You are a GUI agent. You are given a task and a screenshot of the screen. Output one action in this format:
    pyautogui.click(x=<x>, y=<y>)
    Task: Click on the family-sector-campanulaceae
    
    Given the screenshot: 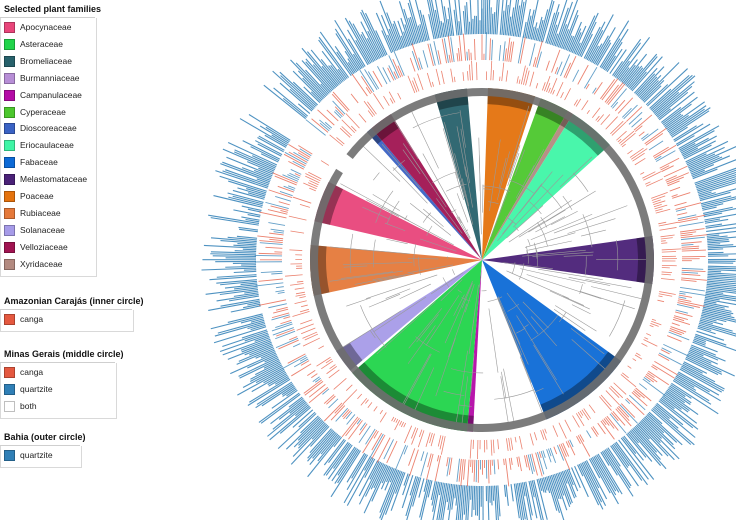 What is the action you would take?
    pyautogui.click(x=474, y=346)
    